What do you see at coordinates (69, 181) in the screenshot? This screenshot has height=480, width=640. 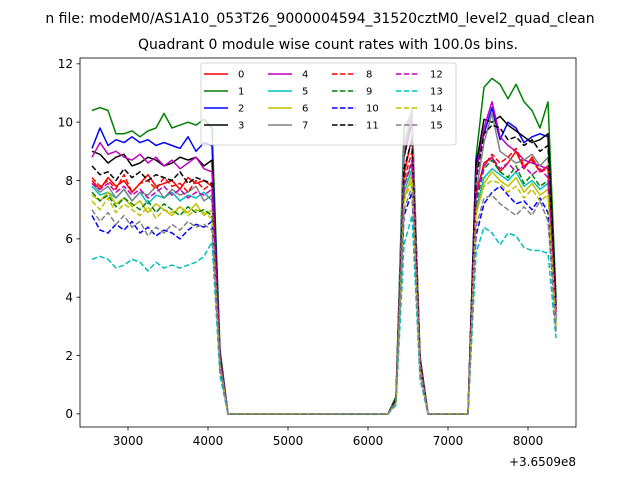 I see `y-tick-label: 8` at bounding box center [69, 181].